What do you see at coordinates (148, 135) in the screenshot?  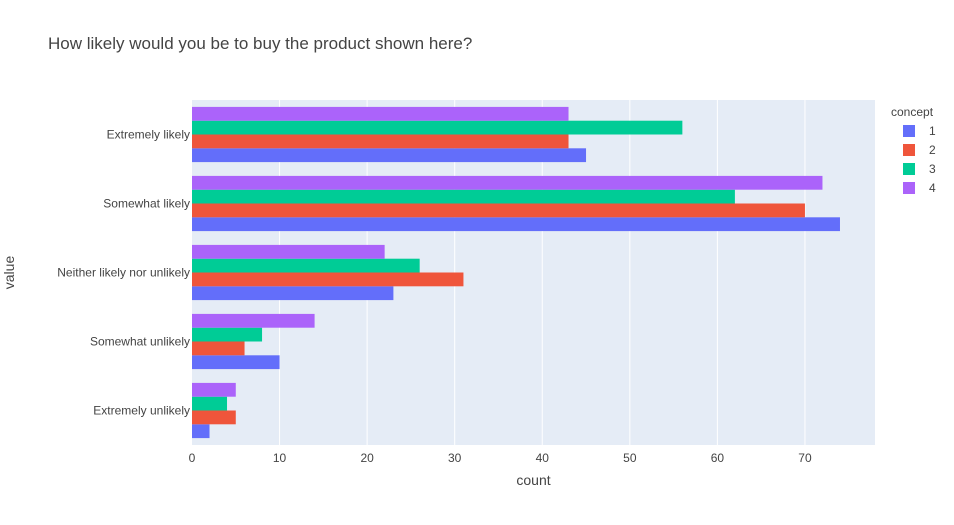 I see `y-tick-label: Extremely likely` at bounding box center [148, 135].